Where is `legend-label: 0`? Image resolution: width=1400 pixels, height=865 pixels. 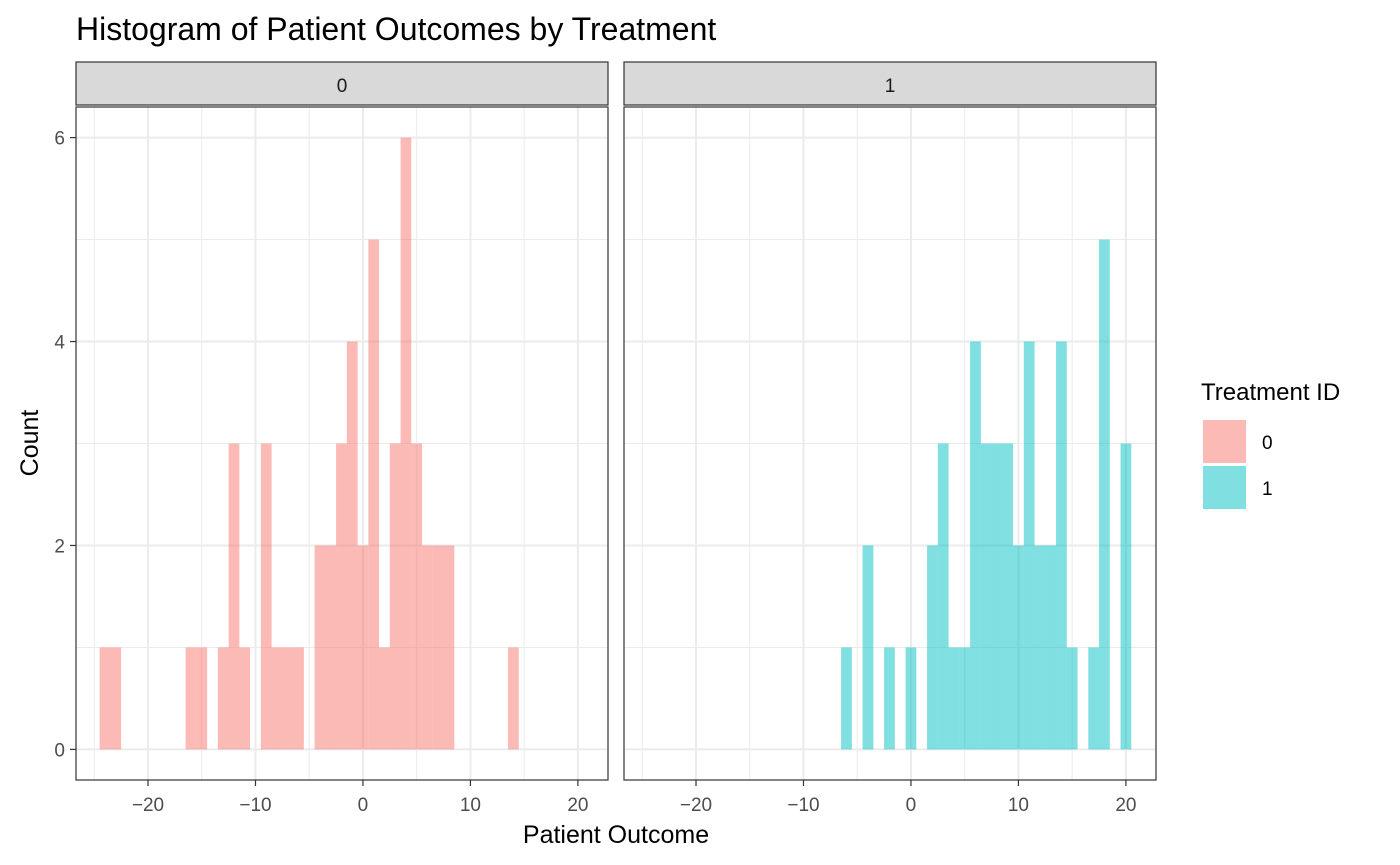
legend-label: 0 is located at coordinates (1267, 443).